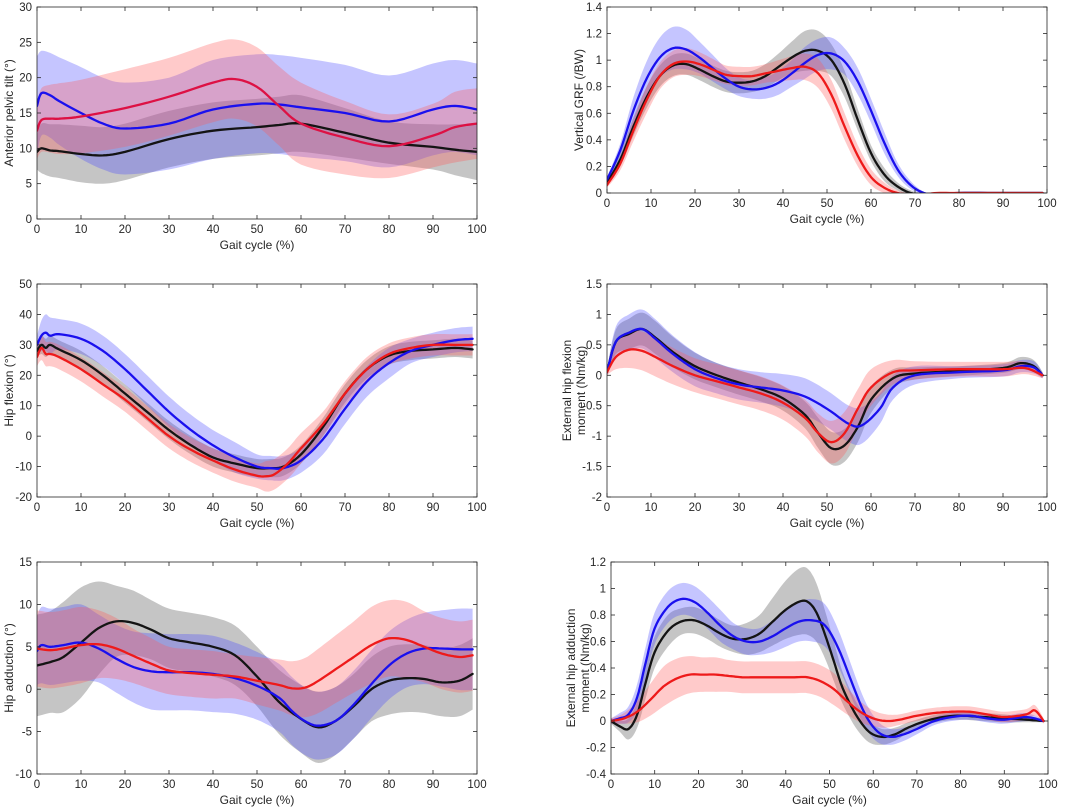 This screenshot has height=810, width=1065. What do you see at coordinates (594, 346) in the screenshot?
I see `y-tick-label: 0.5` at bounding box center [594, 346].